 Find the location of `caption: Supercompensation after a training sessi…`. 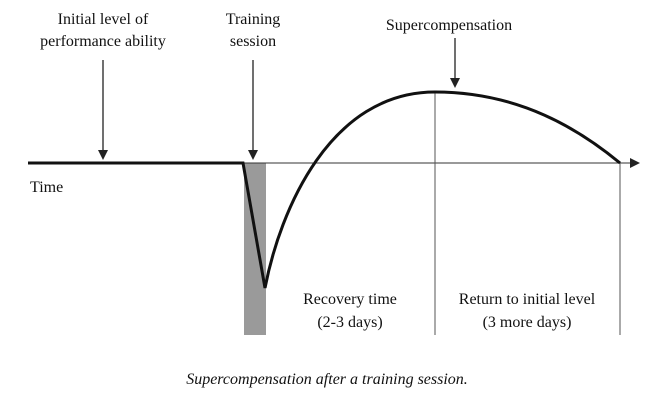

caption: Supercompensation after a training sessi… is located at coordinates (327, 379).